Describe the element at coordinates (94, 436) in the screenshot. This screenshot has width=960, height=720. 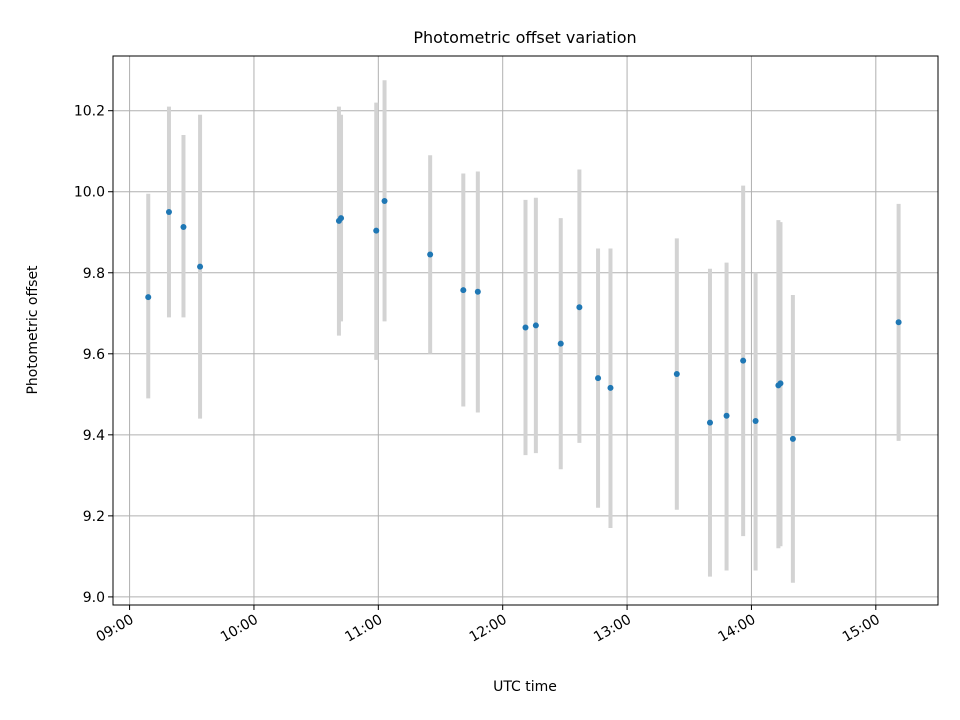
I see `y-tick-label: 9.4` at that location.